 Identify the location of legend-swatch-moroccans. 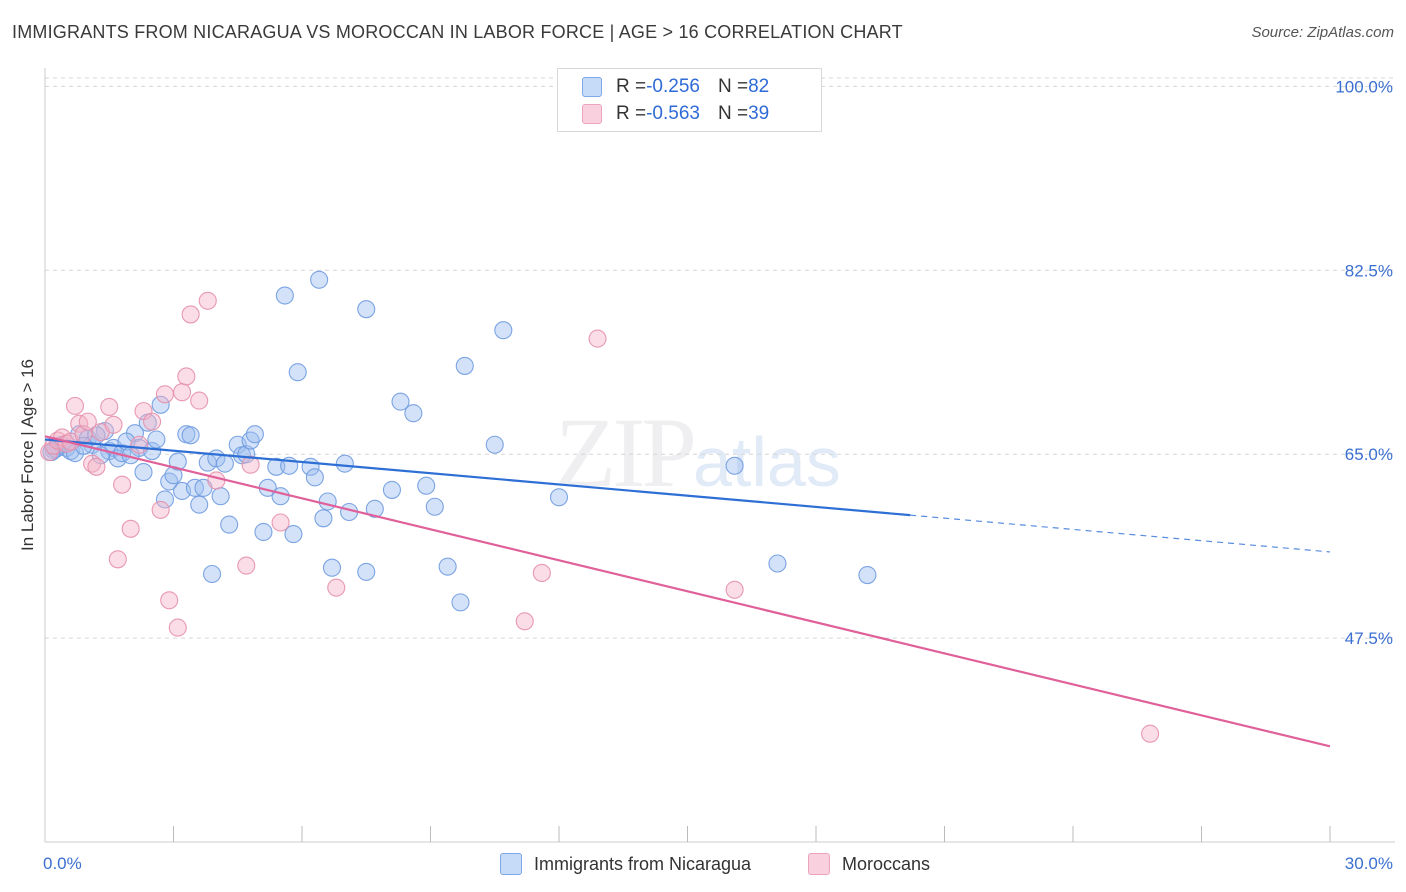
(592, 114).